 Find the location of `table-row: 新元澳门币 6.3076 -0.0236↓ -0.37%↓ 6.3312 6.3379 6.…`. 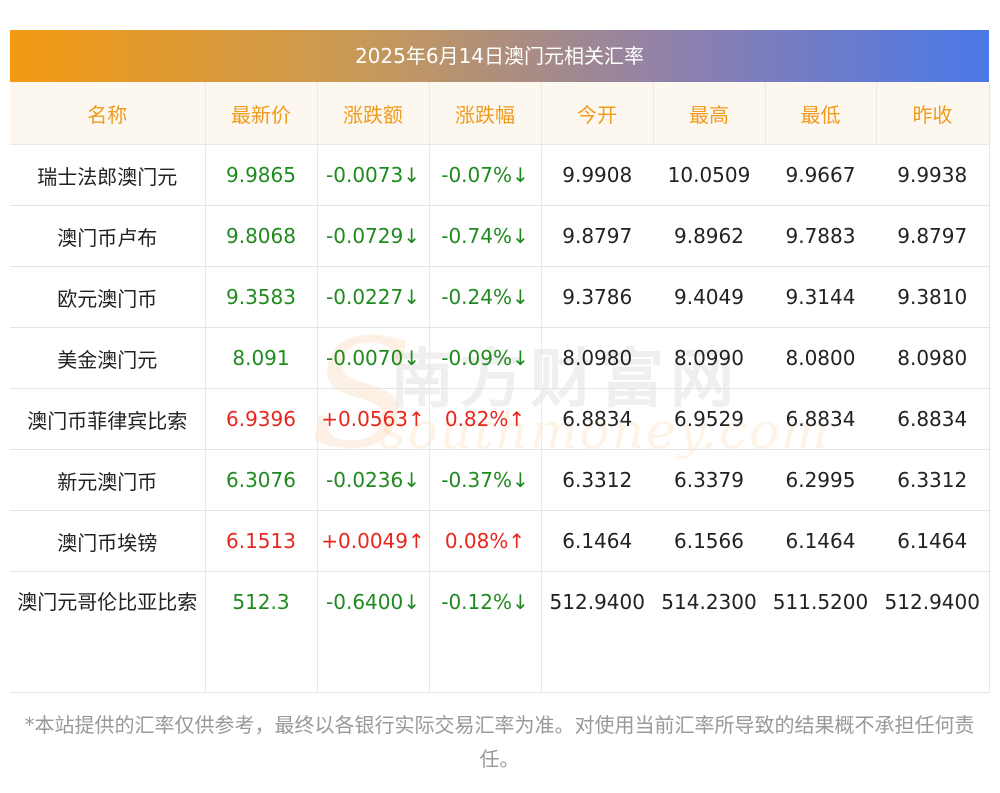

table-row: 新元澳门币 6.3076 -0.0236↓ -0.37%↓ 6.3312 6.3379 6.… is located at coordinates (500, 480).